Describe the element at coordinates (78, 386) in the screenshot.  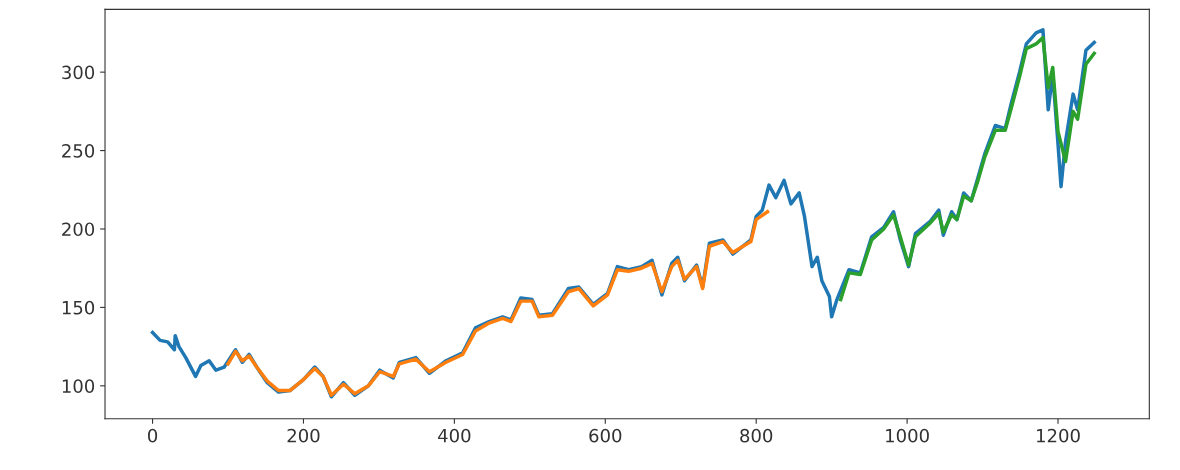
I see `y-tick-label: 100` at that location.